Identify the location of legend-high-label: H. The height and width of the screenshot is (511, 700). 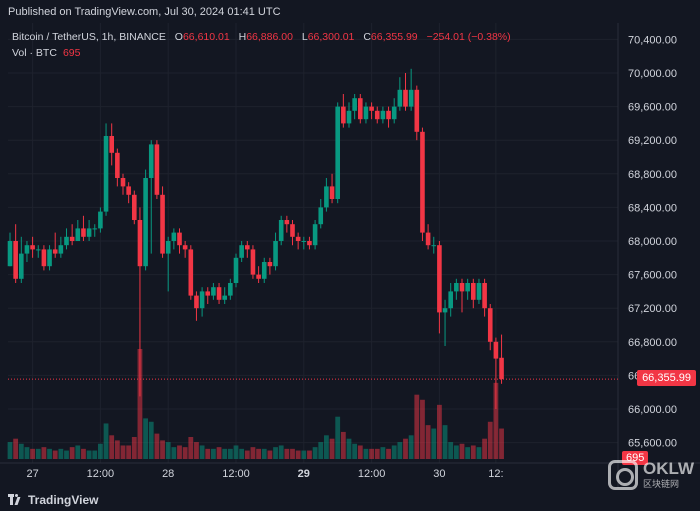
(242, 37).